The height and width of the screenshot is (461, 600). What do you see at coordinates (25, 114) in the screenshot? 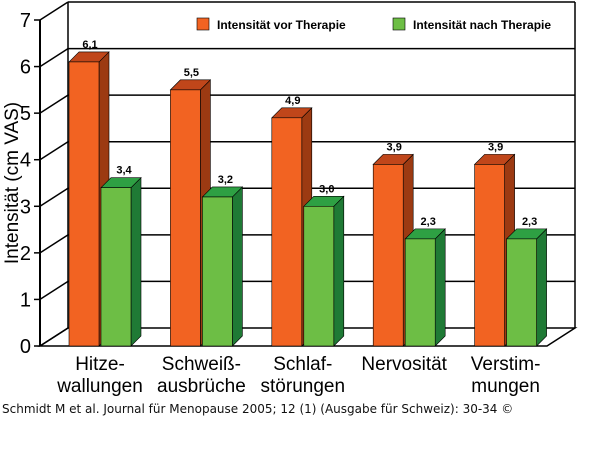
I see `y-tick-label-5: 5` at bounding box center [25, 114].